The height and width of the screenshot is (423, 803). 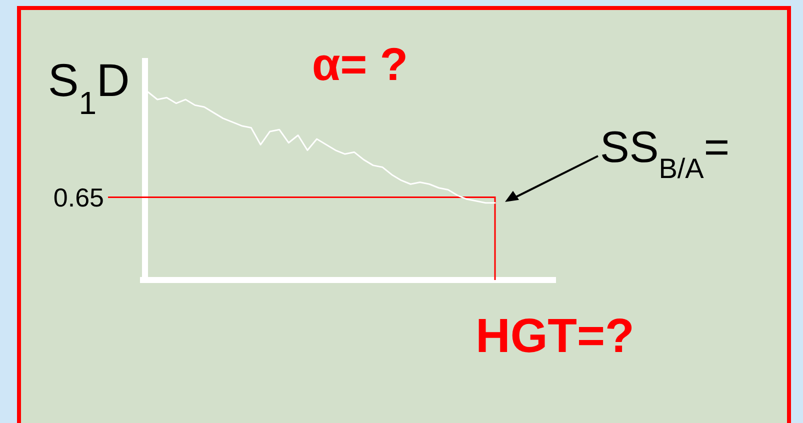 I want to click on chart-title: α= ?, so click(x=360, y=64).